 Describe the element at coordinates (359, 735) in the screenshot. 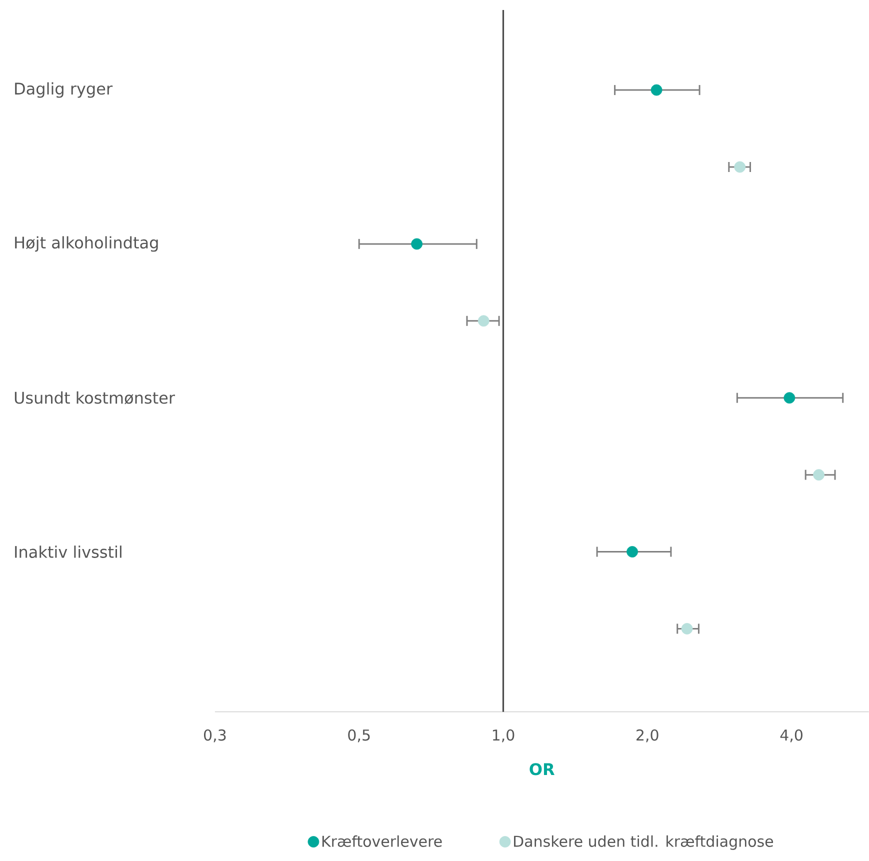

I see `x-tick-label: 0,5` at that location.